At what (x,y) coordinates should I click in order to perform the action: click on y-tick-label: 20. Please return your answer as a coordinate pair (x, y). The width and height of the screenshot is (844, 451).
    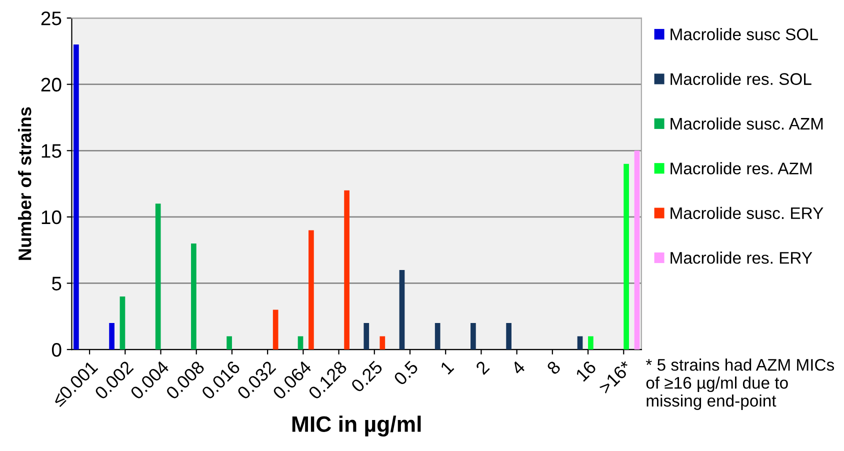
    Looking at the image, I should click on (51, 85).